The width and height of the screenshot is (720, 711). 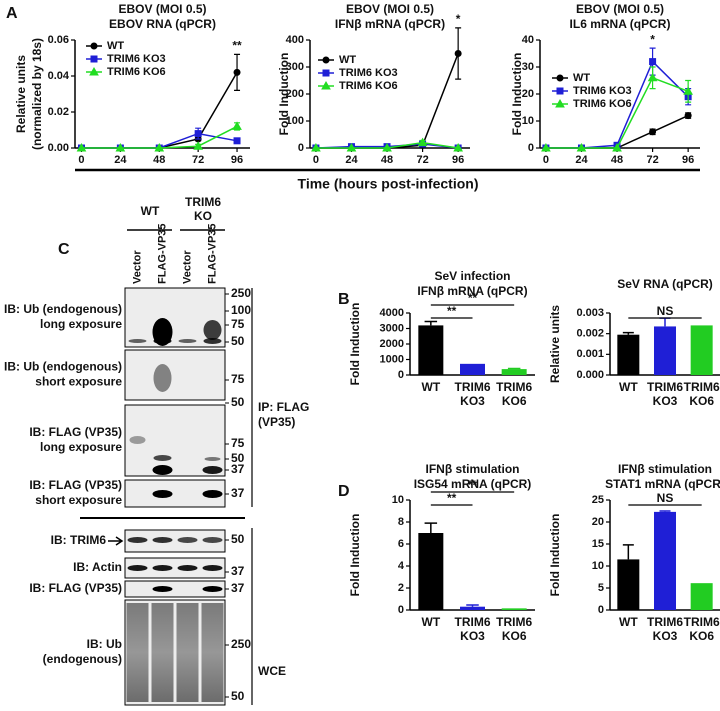 I want to click on y-tick-label: 4000, so click(x=392, y=313).